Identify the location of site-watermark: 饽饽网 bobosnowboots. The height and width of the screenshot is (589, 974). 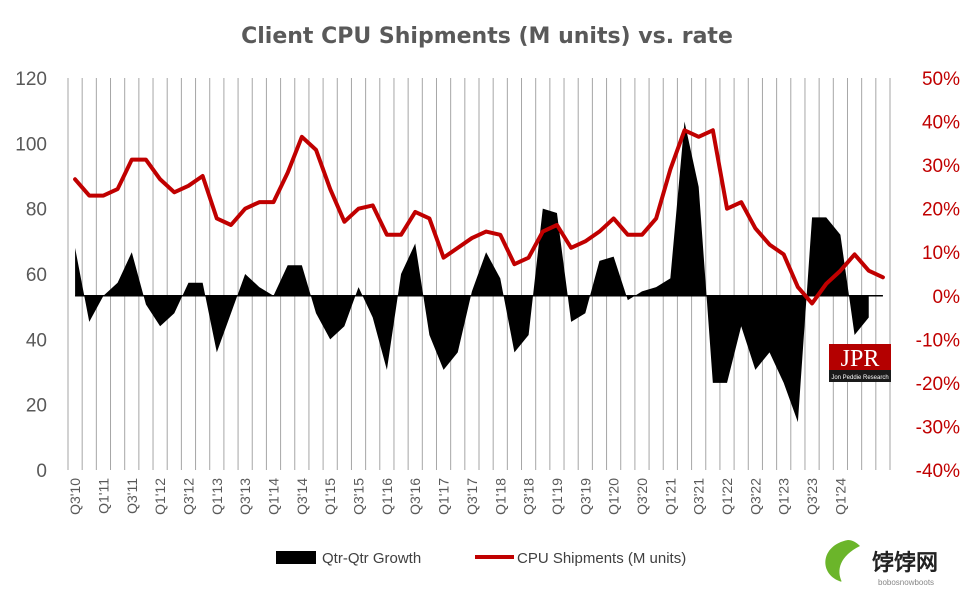
(881, 563).